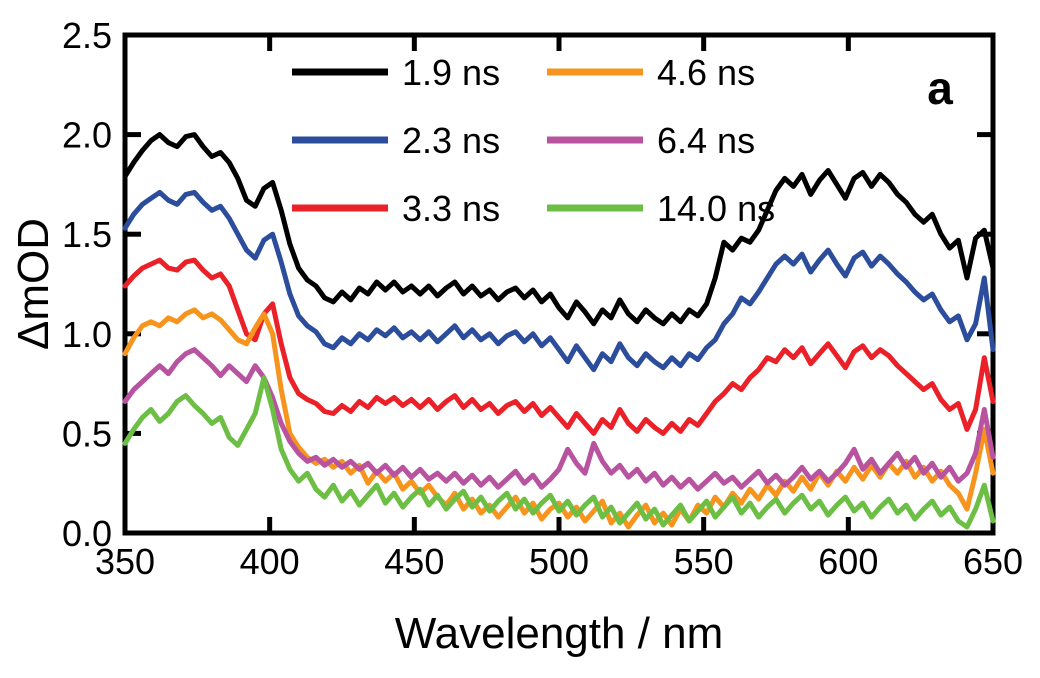 This screenshot has height=678, width=1040. What do you see at coordinates (87, 334) in the screenshot?
I see `y-tick-label: 1.0` at bounding box center [87, 334].